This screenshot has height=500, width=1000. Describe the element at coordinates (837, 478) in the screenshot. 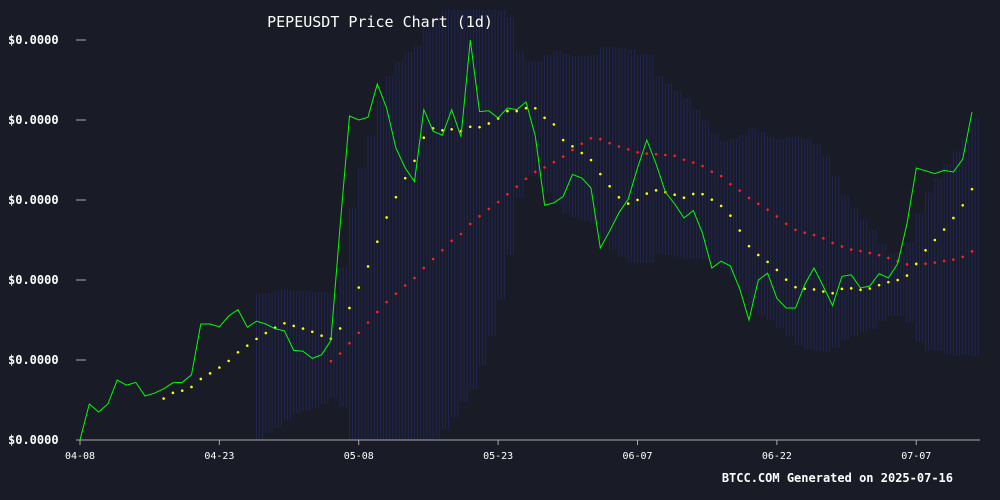

I see `chart-footer: BTCC.COM Generated on 2025-07-16` at that location.